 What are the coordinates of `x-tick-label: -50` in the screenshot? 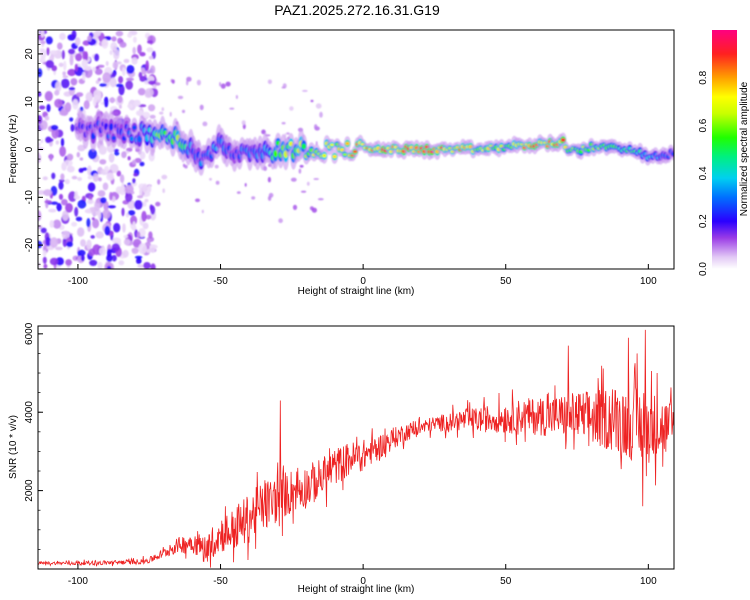 It's located at (220, 581).